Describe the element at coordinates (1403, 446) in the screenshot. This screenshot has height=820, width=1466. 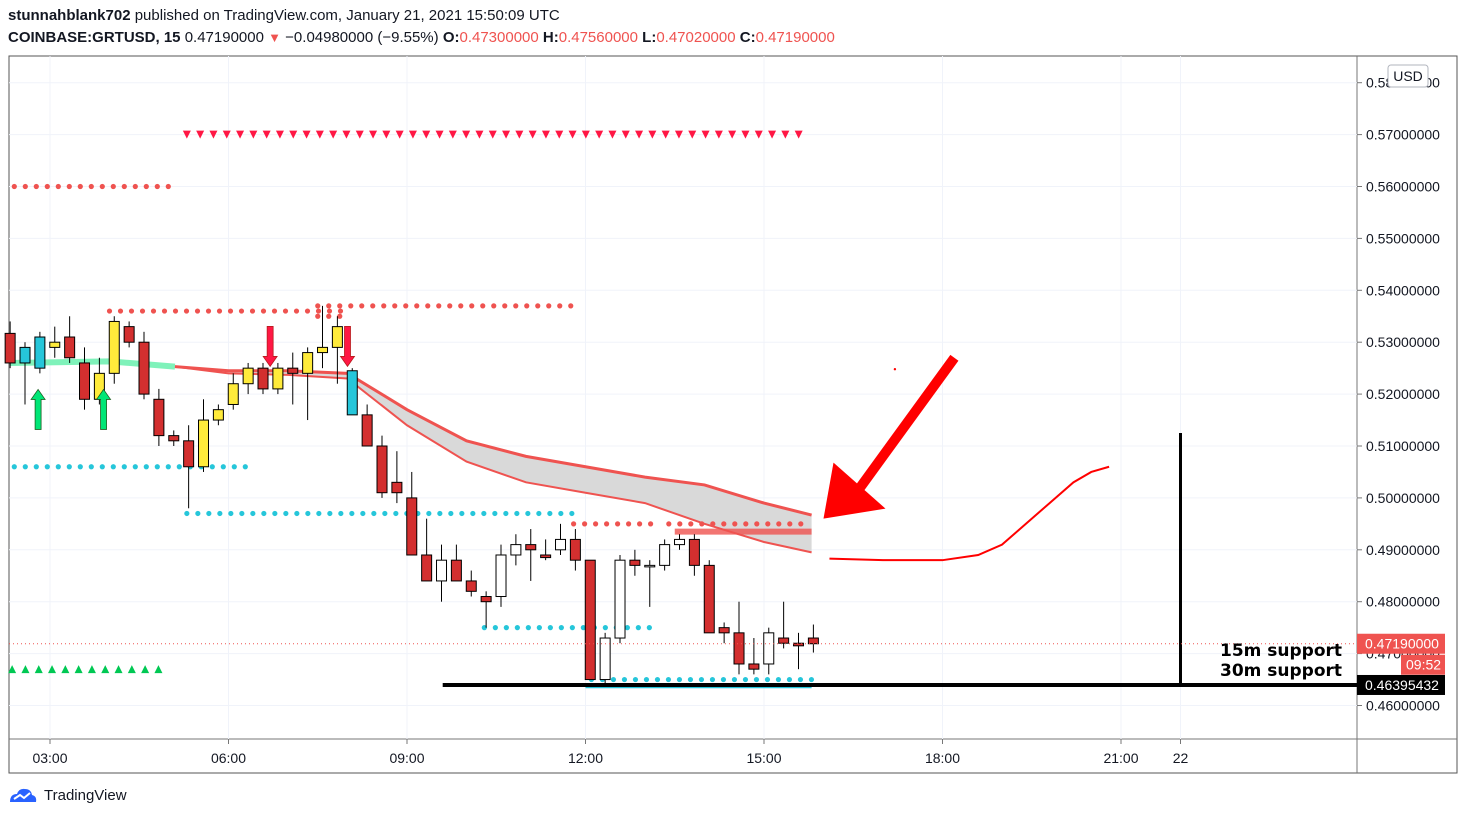
I see `y-tick-label: 0.51000000` at that location.